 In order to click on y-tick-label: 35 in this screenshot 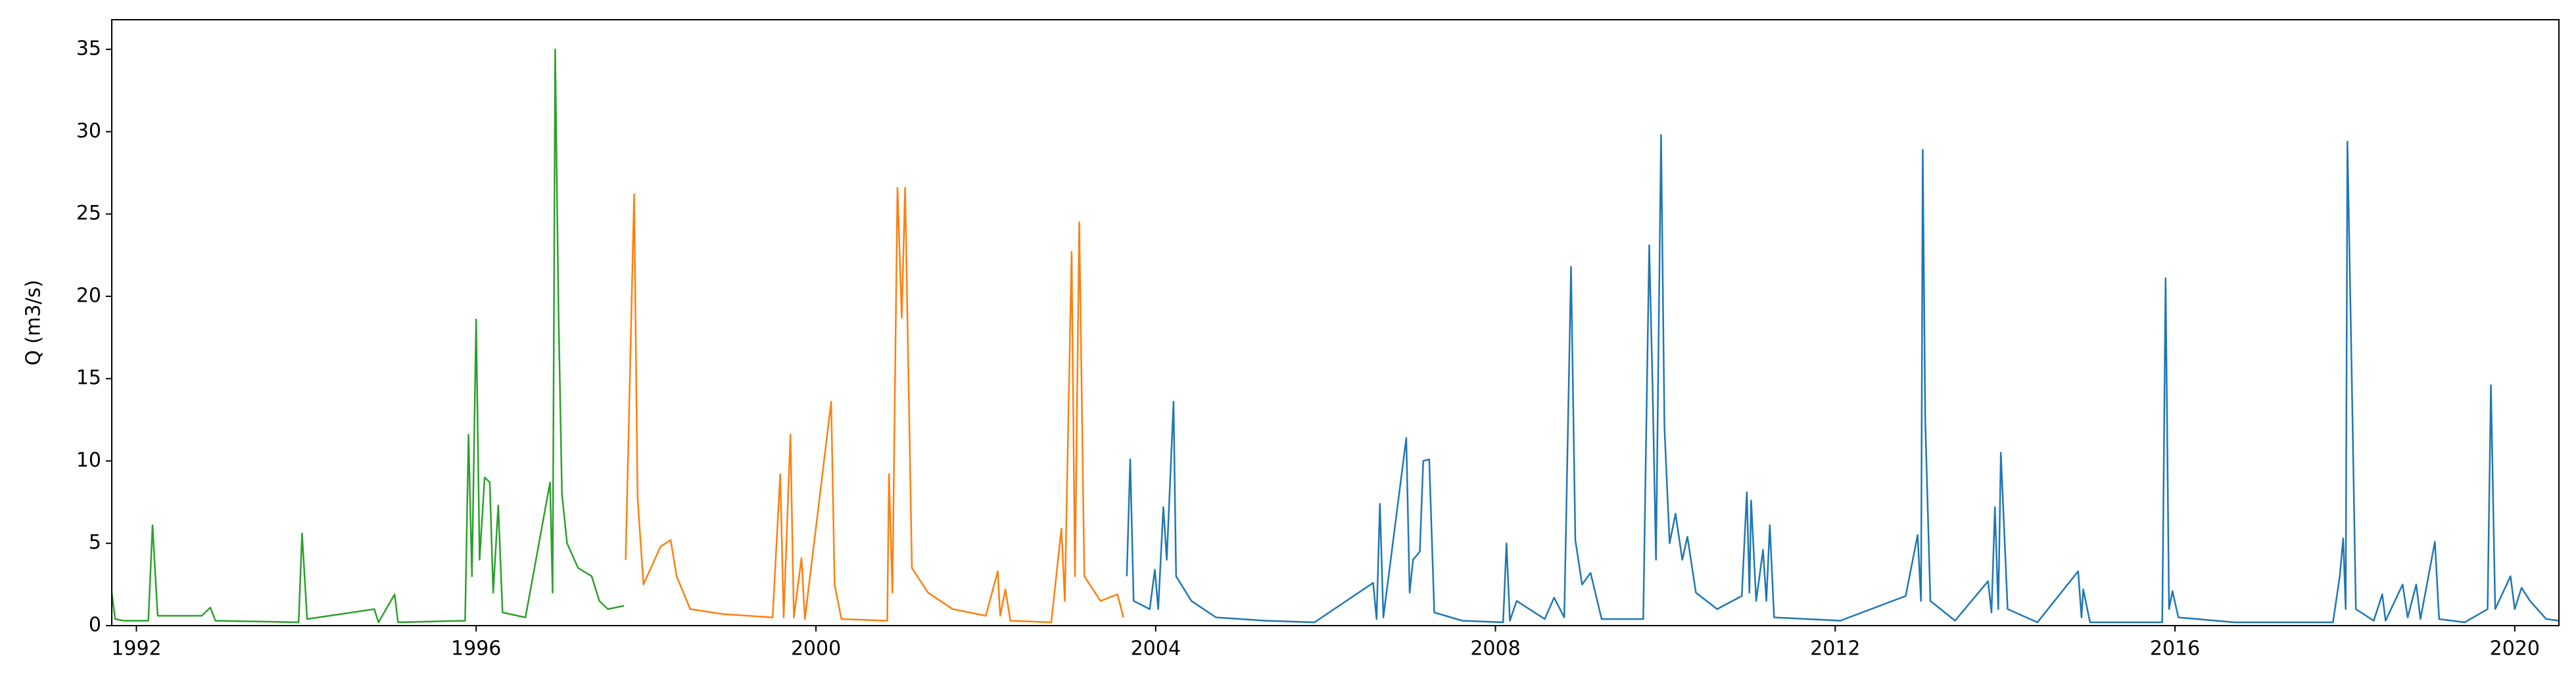, I will do `click(88, 48)`.